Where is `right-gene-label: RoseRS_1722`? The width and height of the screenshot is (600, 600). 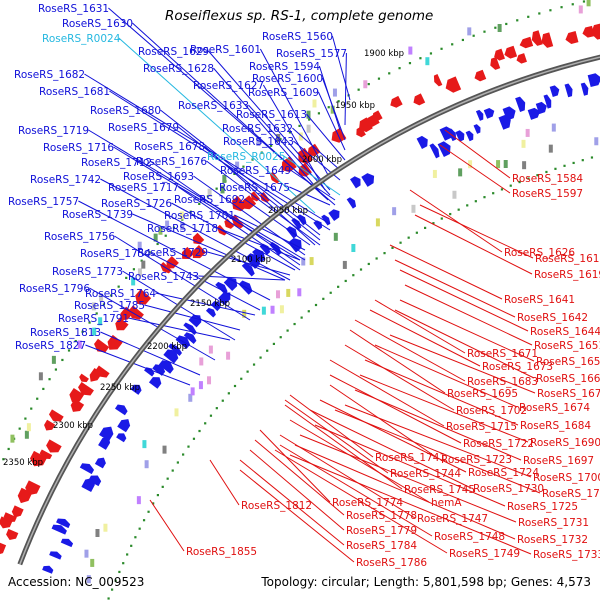 right-gene-label: RoseRS_1722 is located at coordinates (498, 444).